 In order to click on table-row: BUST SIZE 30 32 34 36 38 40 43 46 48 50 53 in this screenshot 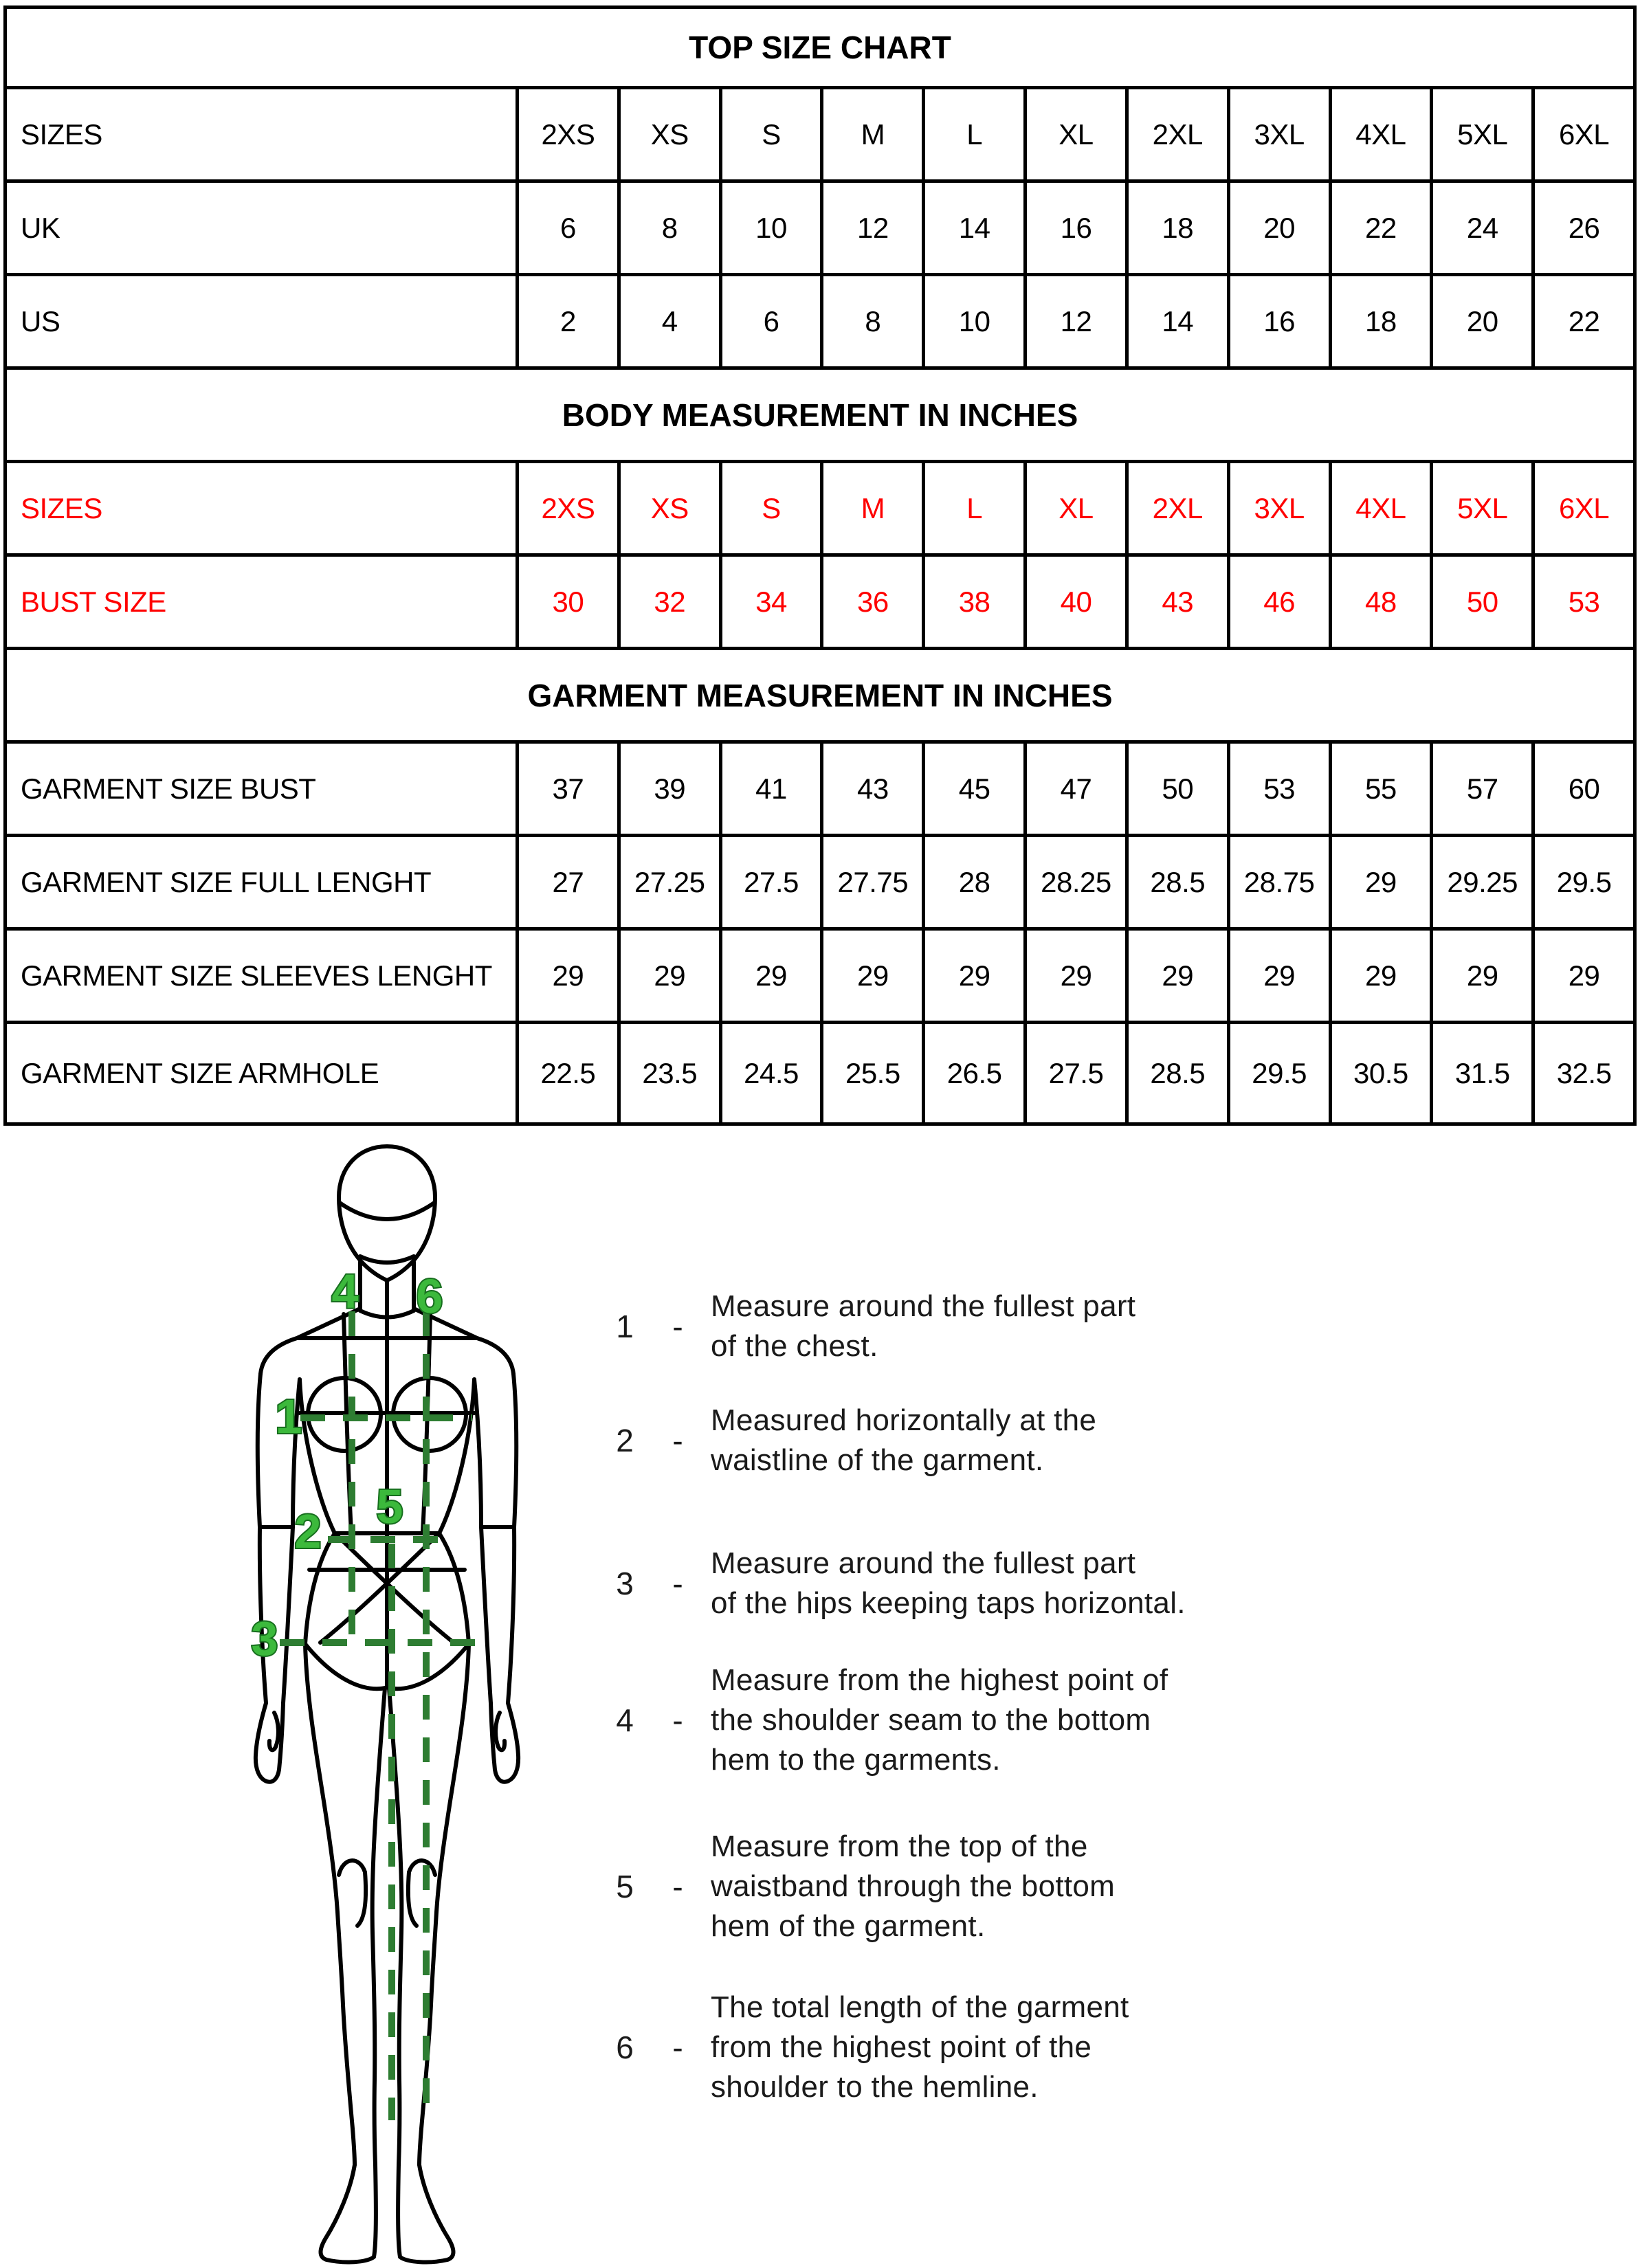, I will do `click(820, 601)`.